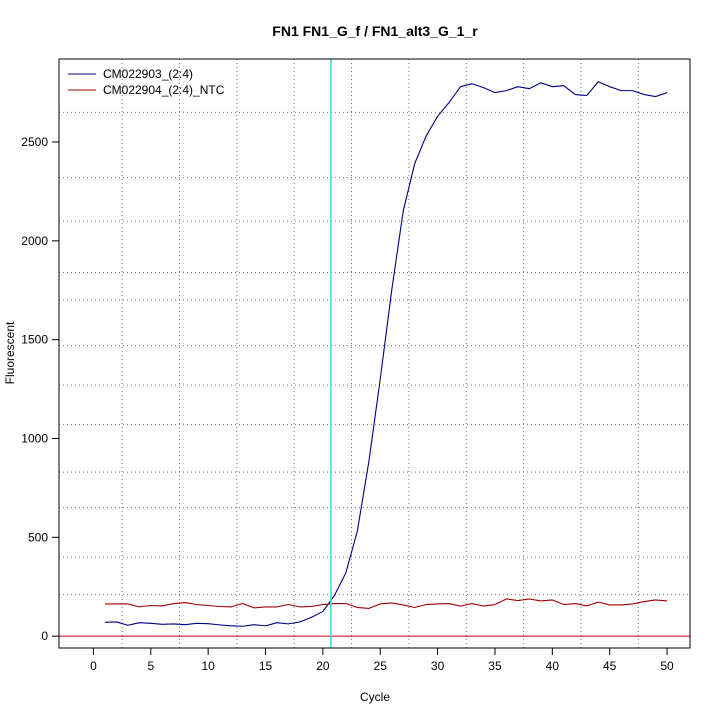 The image size is (720, 720). Describe the element at coordinates (610, 666) in the screenshot. I see `x-tick-label-9: 45` at that location.